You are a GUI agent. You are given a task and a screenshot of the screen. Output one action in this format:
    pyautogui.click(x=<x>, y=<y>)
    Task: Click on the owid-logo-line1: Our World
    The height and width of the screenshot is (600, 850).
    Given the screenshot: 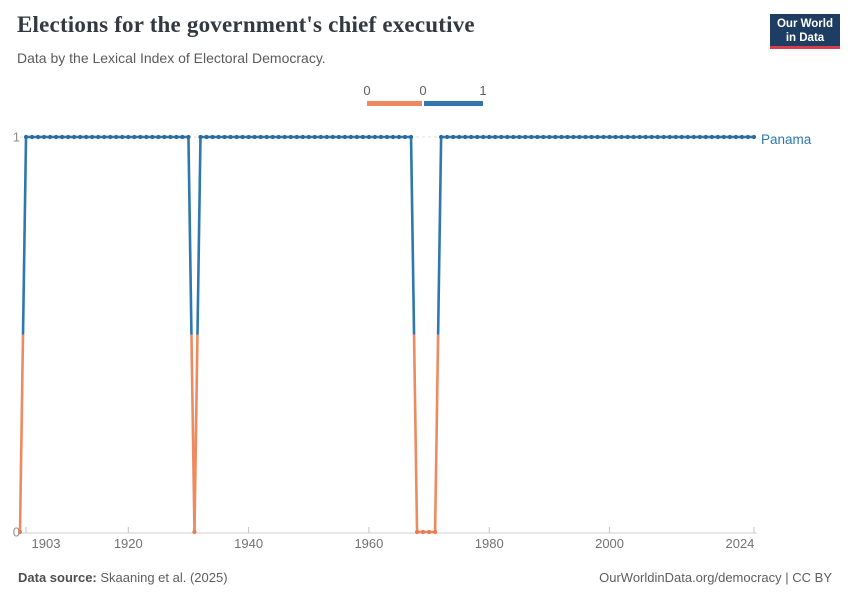 What is the action you would take?
    pyautogui.click(x=804, y=24)
    